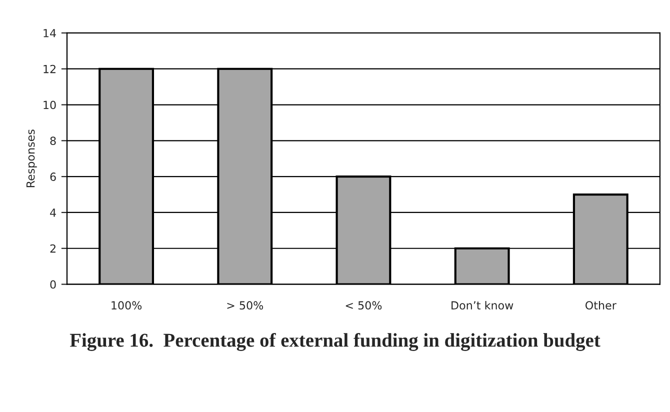 The height and width of the screenshot is (412, 670). What do you see at coordinates (483, 305) in the screenshot?
I see `x-tick-label: Don’t know` at bounding box center [483, 305].